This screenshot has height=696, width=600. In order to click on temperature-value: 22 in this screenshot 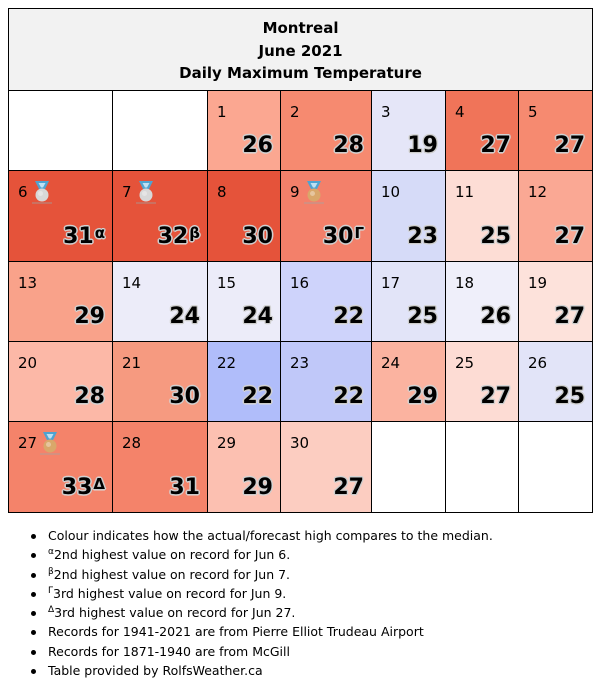, I will do `click(348, 316)`.